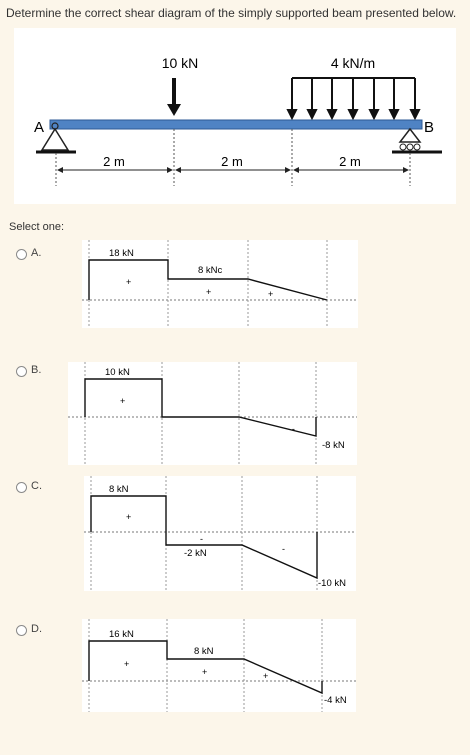 This screenshot has width=470, height=755. What do you see at coordinates (353, 99) in the screenshot?
I see `distributed-load-arrows` at bounding box center [353, 99].